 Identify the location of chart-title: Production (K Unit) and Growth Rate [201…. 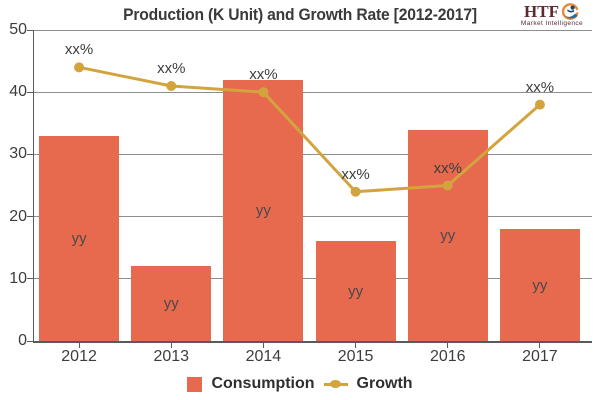
(300, 14).